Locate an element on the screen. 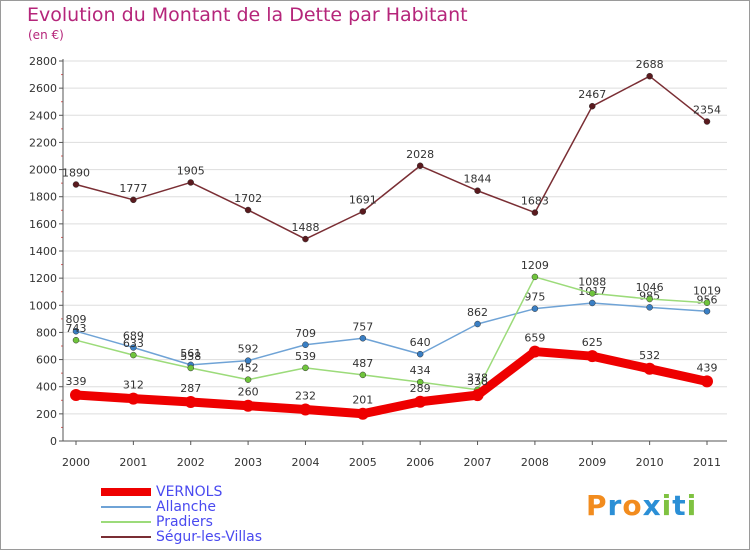 The height and width of the screenshot is (550, 750). logo-letter: r is located at coordinates (615, 505).